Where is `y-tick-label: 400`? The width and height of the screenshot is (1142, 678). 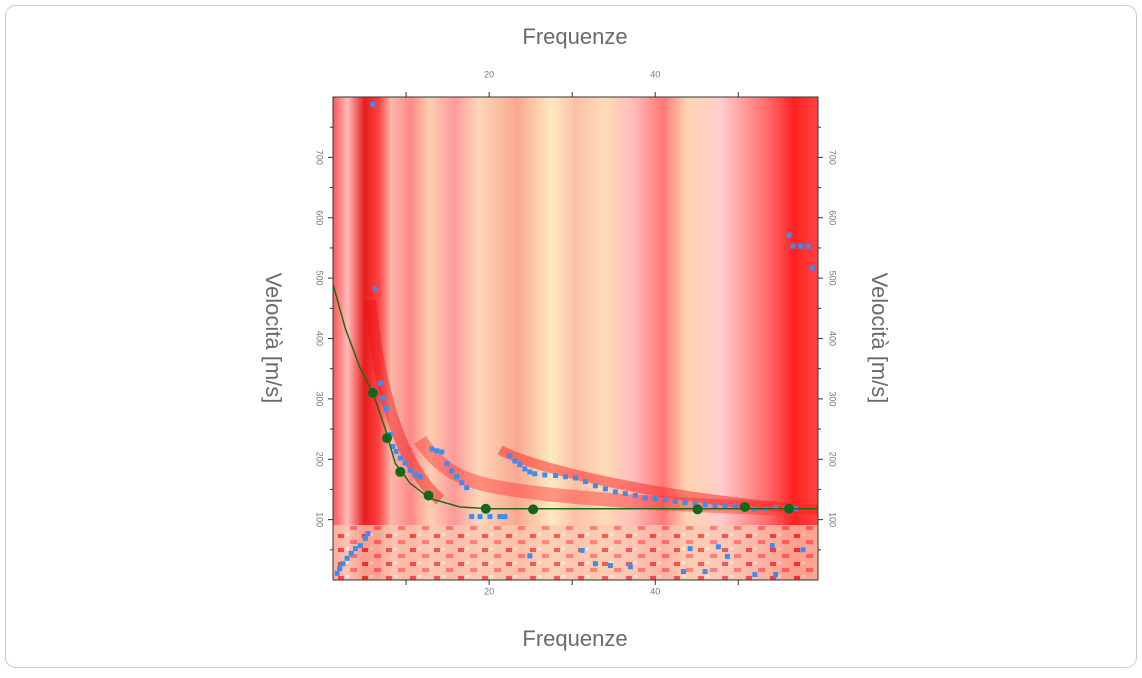
y-tick-label: 400 is located at coordinates (833, 338).